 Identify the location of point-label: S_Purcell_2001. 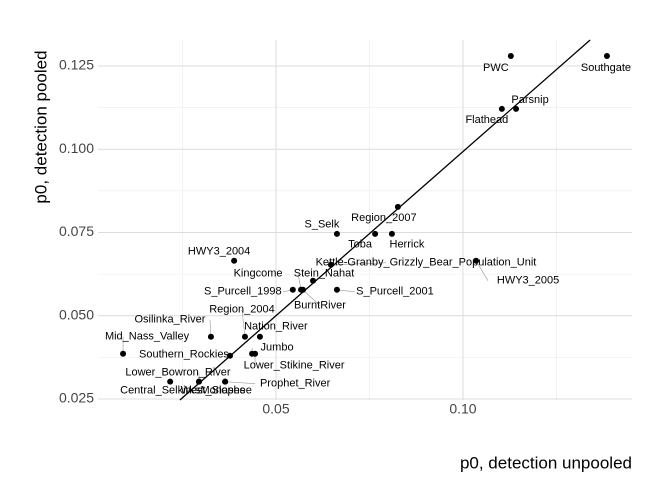
(395, 292).